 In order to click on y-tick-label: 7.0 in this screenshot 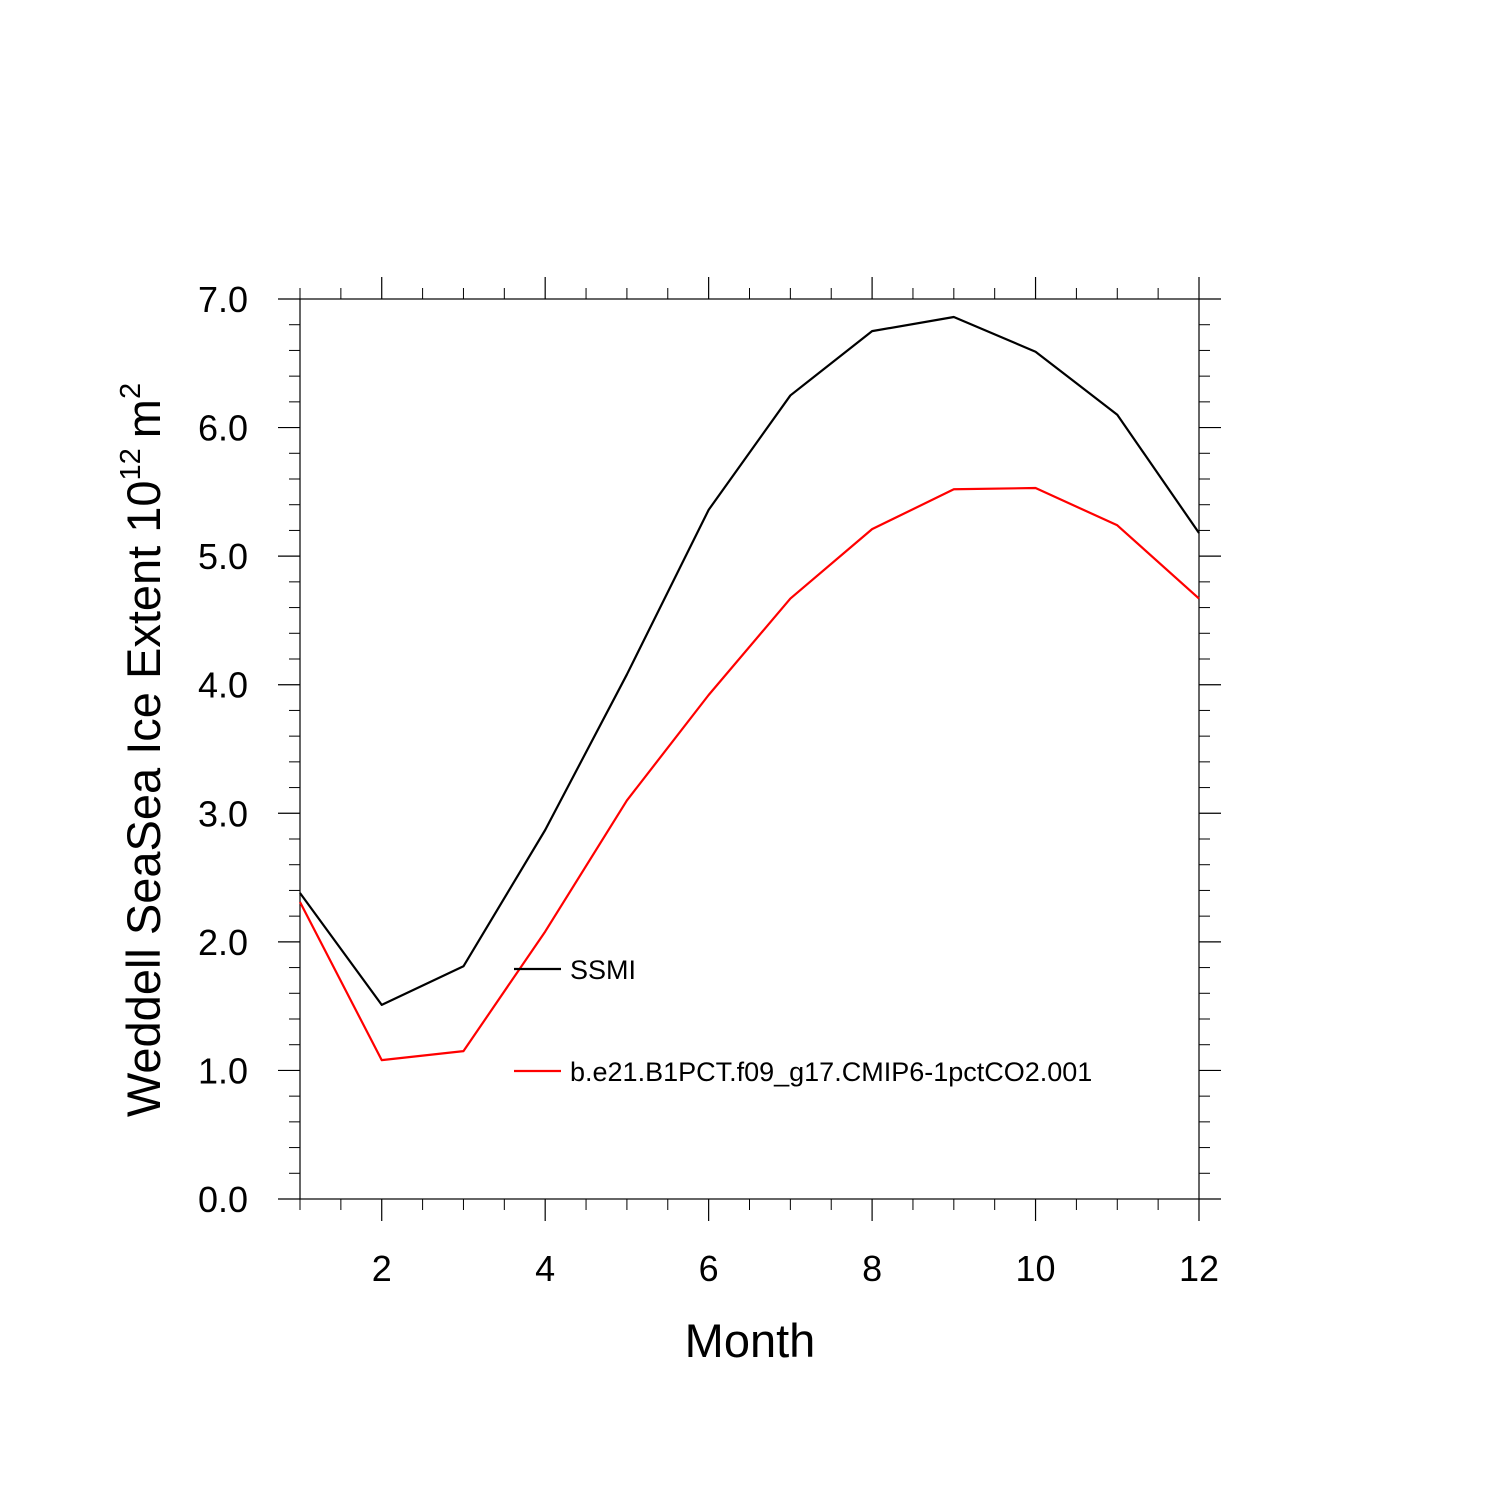, I will do `click(223, 299)`.